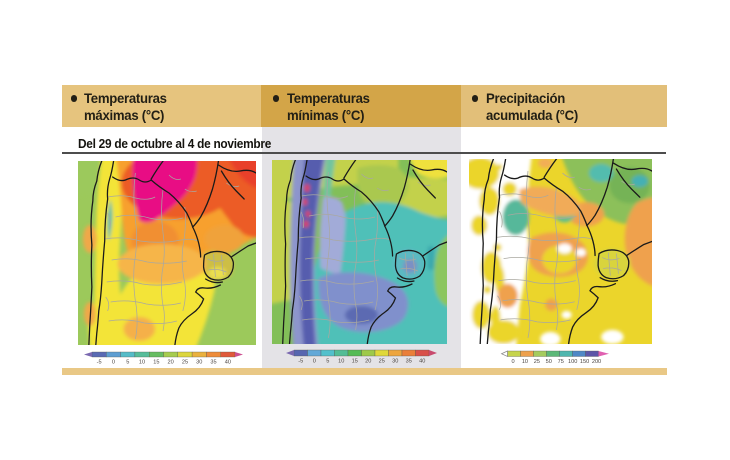 The height and width of the screenshot is (460, 730). What do you see at coordinates (561, 362) in the screenshot?
I see `svg-text: 75` at bounding box center [561, 362].